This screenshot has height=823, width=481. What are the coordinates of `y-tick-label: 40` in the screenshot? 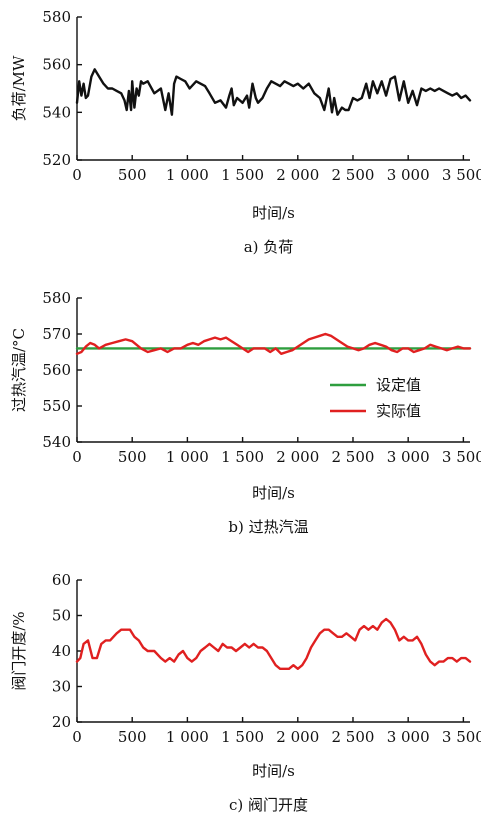 It's located at (61, 651).